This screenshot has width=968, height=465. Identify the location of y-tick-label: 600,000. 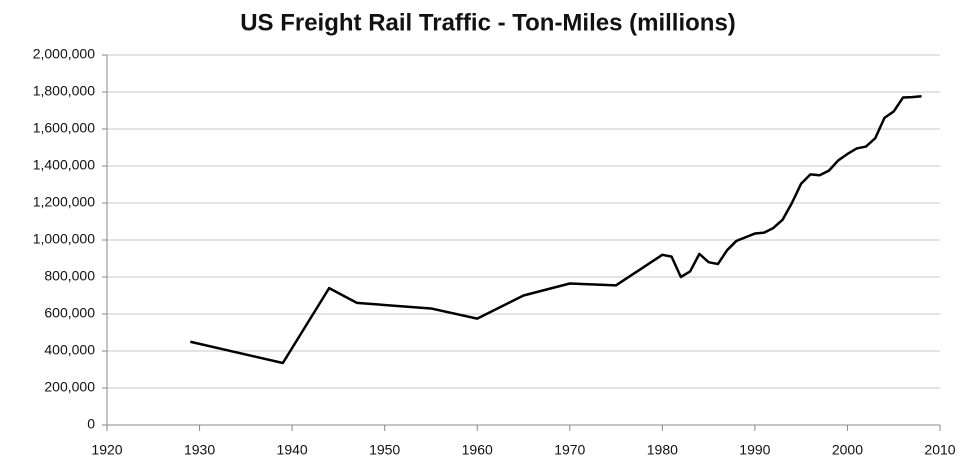
(69, 313).